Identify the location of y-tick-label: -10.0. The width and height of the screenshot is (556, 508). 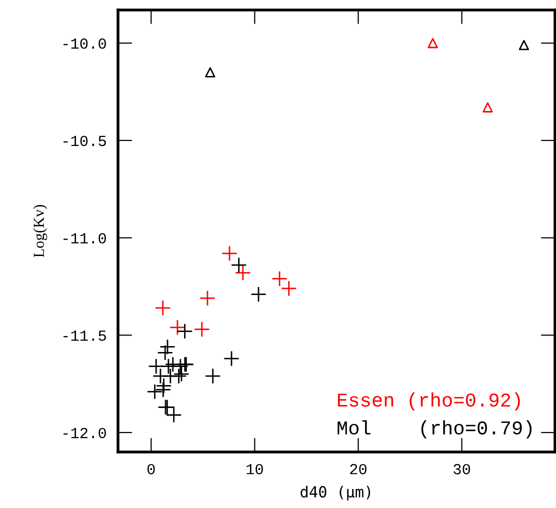
(85, 43).